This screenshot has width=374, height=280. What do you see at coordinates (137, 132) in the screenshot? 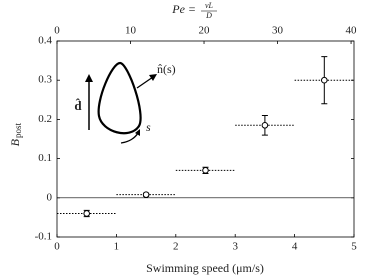
I see `s-arrowhead` at bounding box center [137, 132].